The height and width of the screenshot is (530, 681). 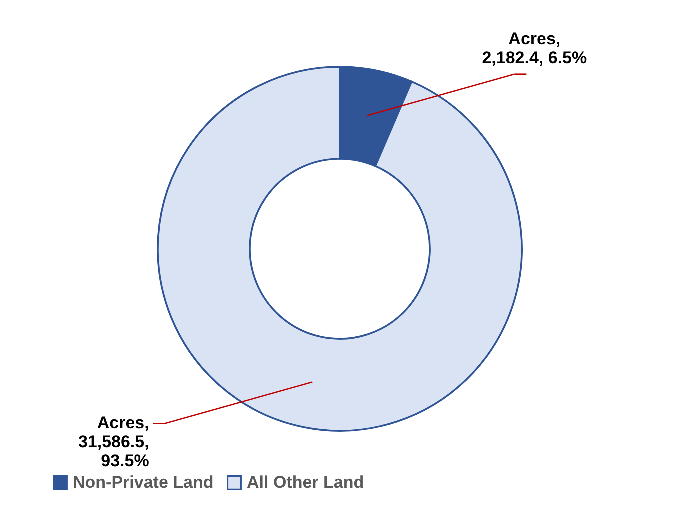 I want to click on data-label: Acres, 2,182.4, 6.5%, so click(x=535, y=48).